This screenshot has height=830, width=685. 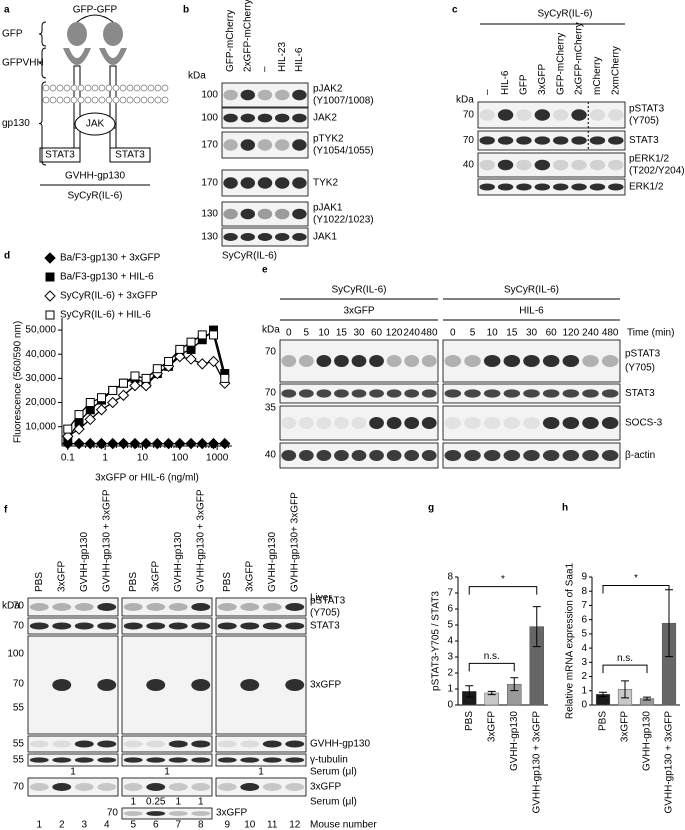 What do you see at coordinates (455, 10) in the screenshot?
I see `panel-label: c` at bounding box center [455, 10].